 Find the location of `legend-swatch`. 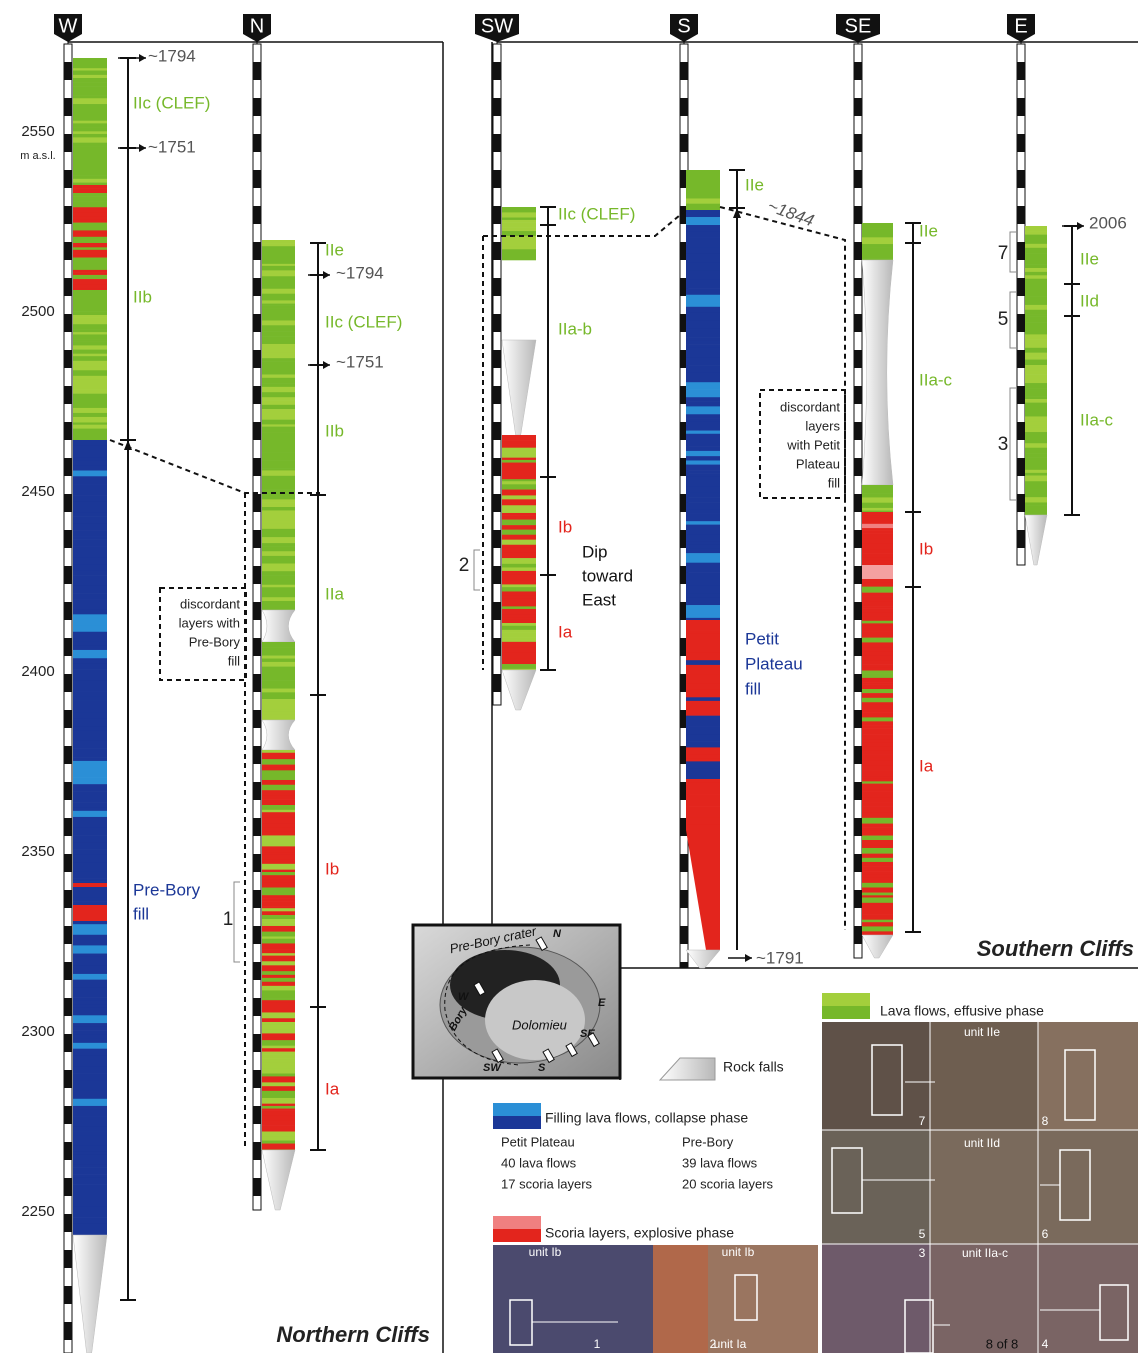

legend-swatch is located at coordinates (517, 1122).